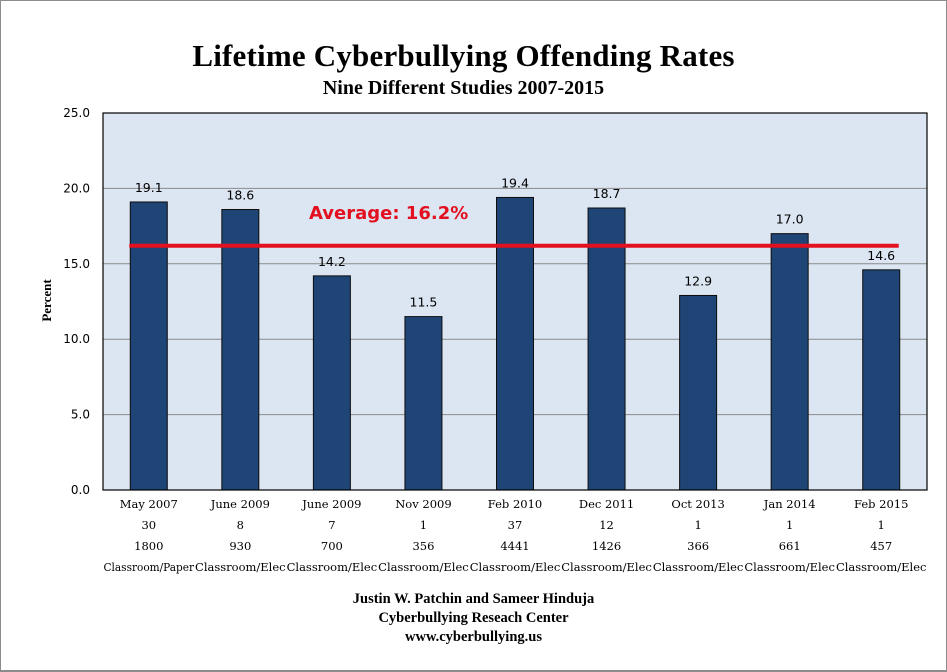 Image resolution: width=947 pixels, height=672 pixels. What do you see at coordinates (698, 546) in the screenshot?
I see `sample-size: 366` at bounding box center [698, 546].